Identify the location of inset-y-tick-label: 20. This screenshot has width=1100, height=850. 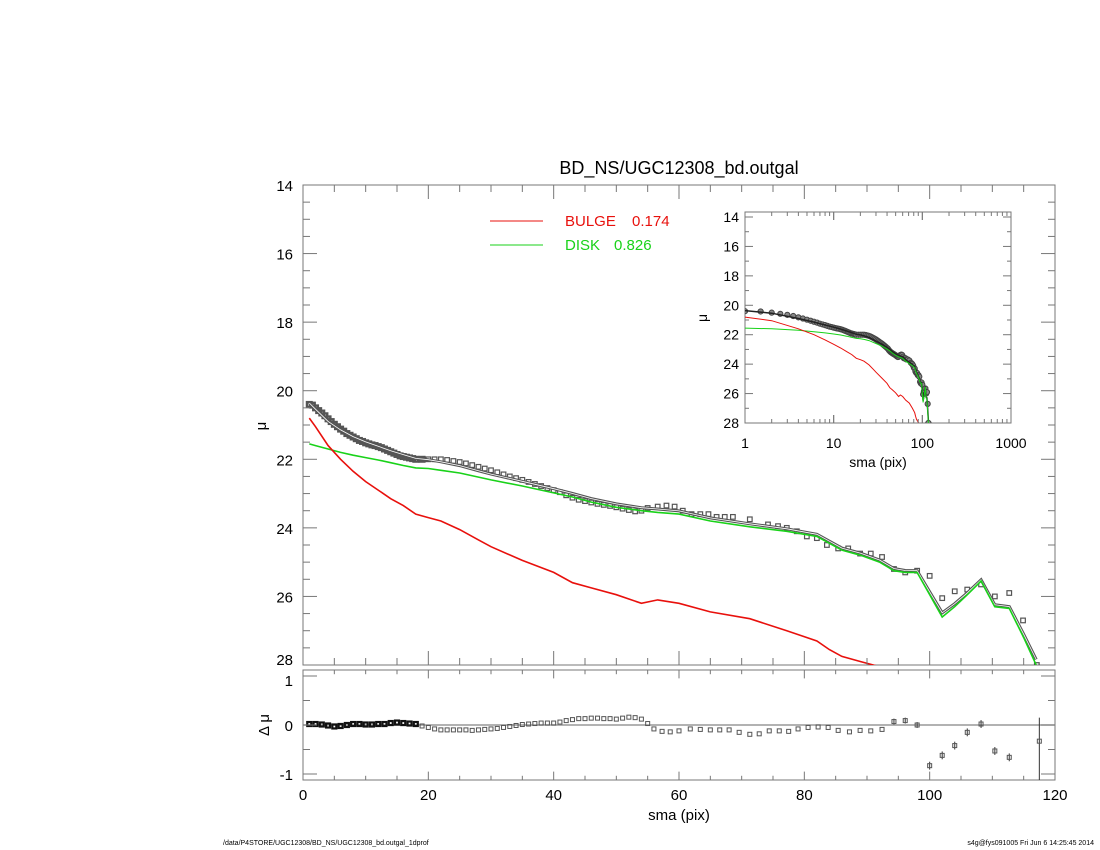
(731, 305).